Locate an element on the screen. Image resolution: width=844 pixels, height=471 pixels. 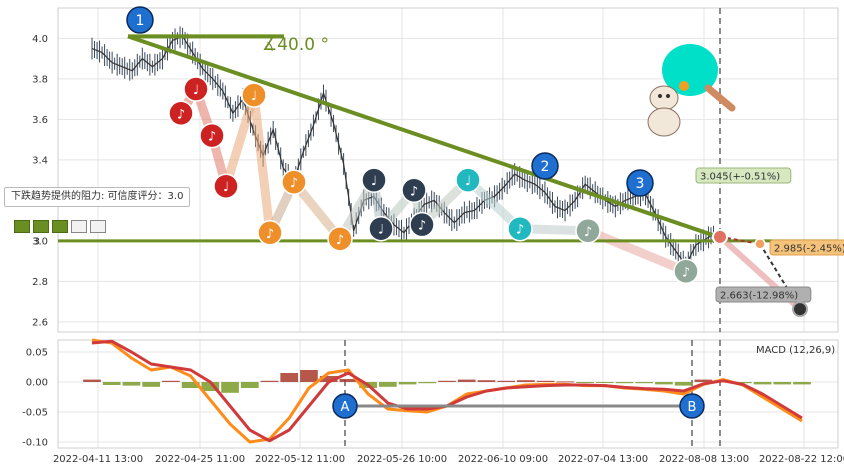
x-tick-label: 2022-04-11 13:00 is located at coordinates (98, 459).